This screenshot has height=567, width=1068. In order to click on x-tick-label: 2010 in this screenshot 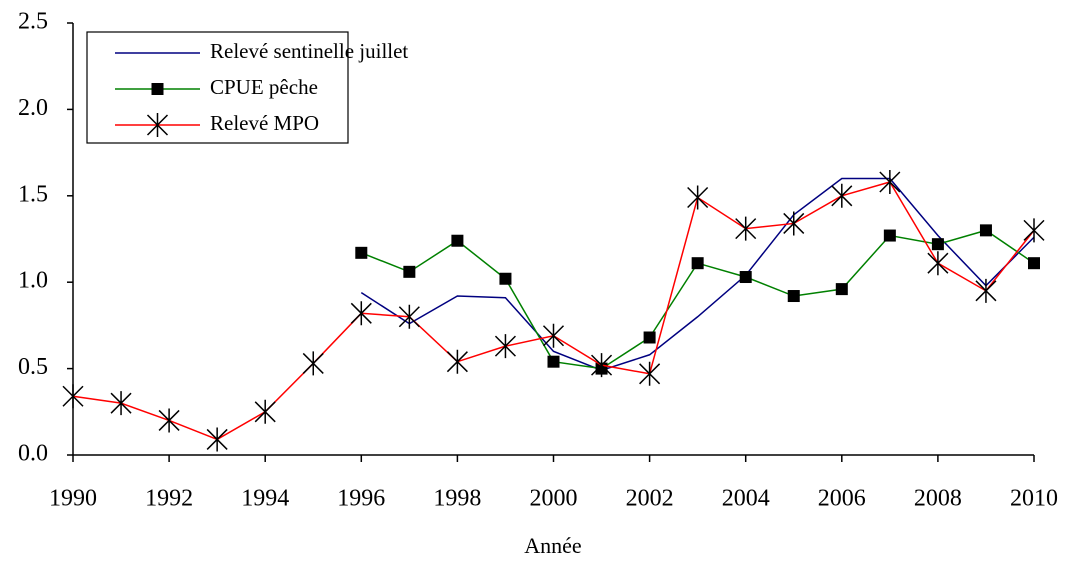, I will do `click(1034, 499)`.